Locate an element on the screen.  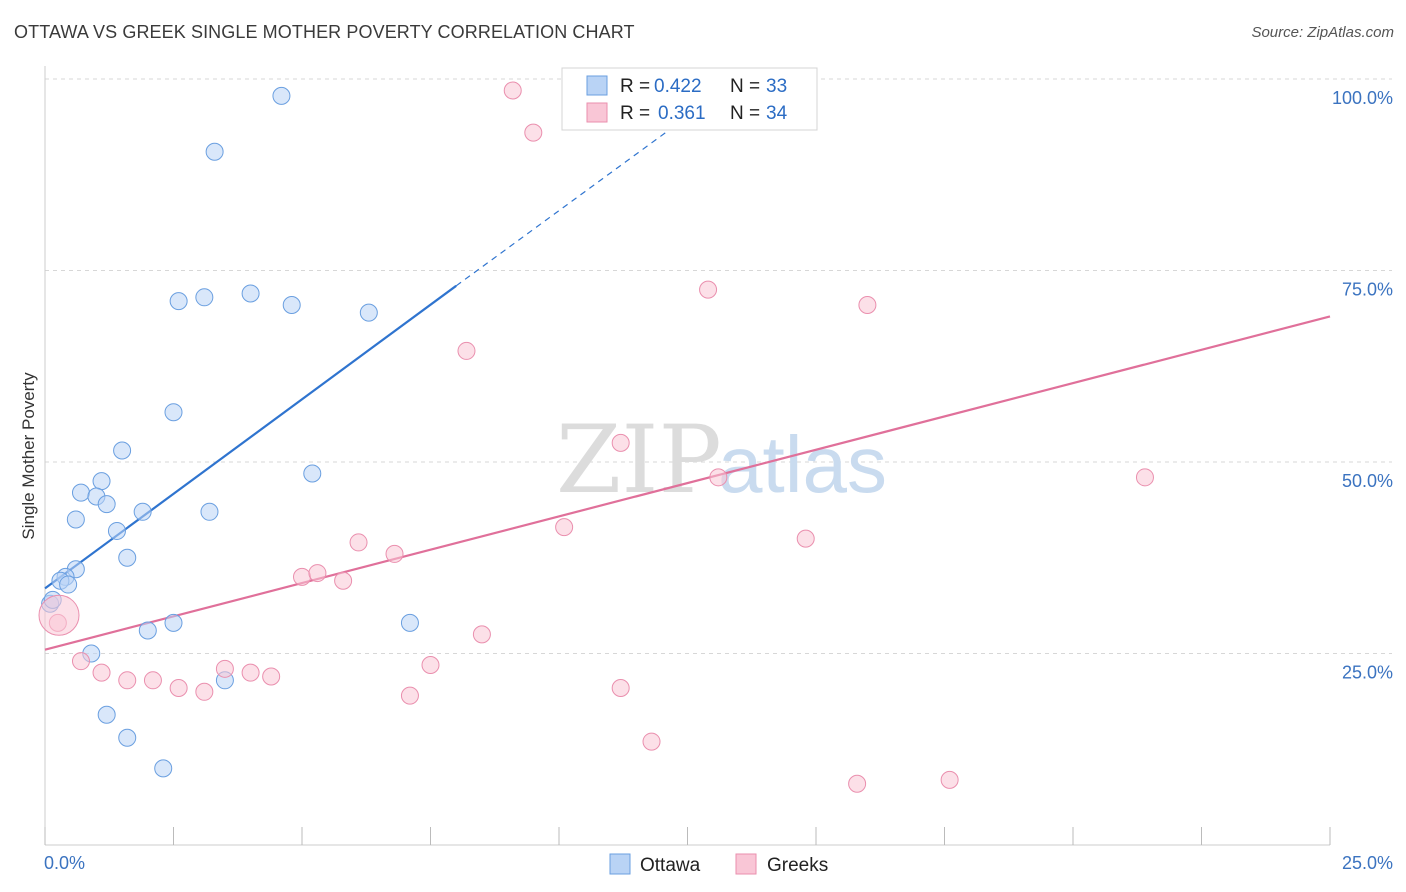
legend-r-label-ottawa: R = is located at coordinates (635, 86).